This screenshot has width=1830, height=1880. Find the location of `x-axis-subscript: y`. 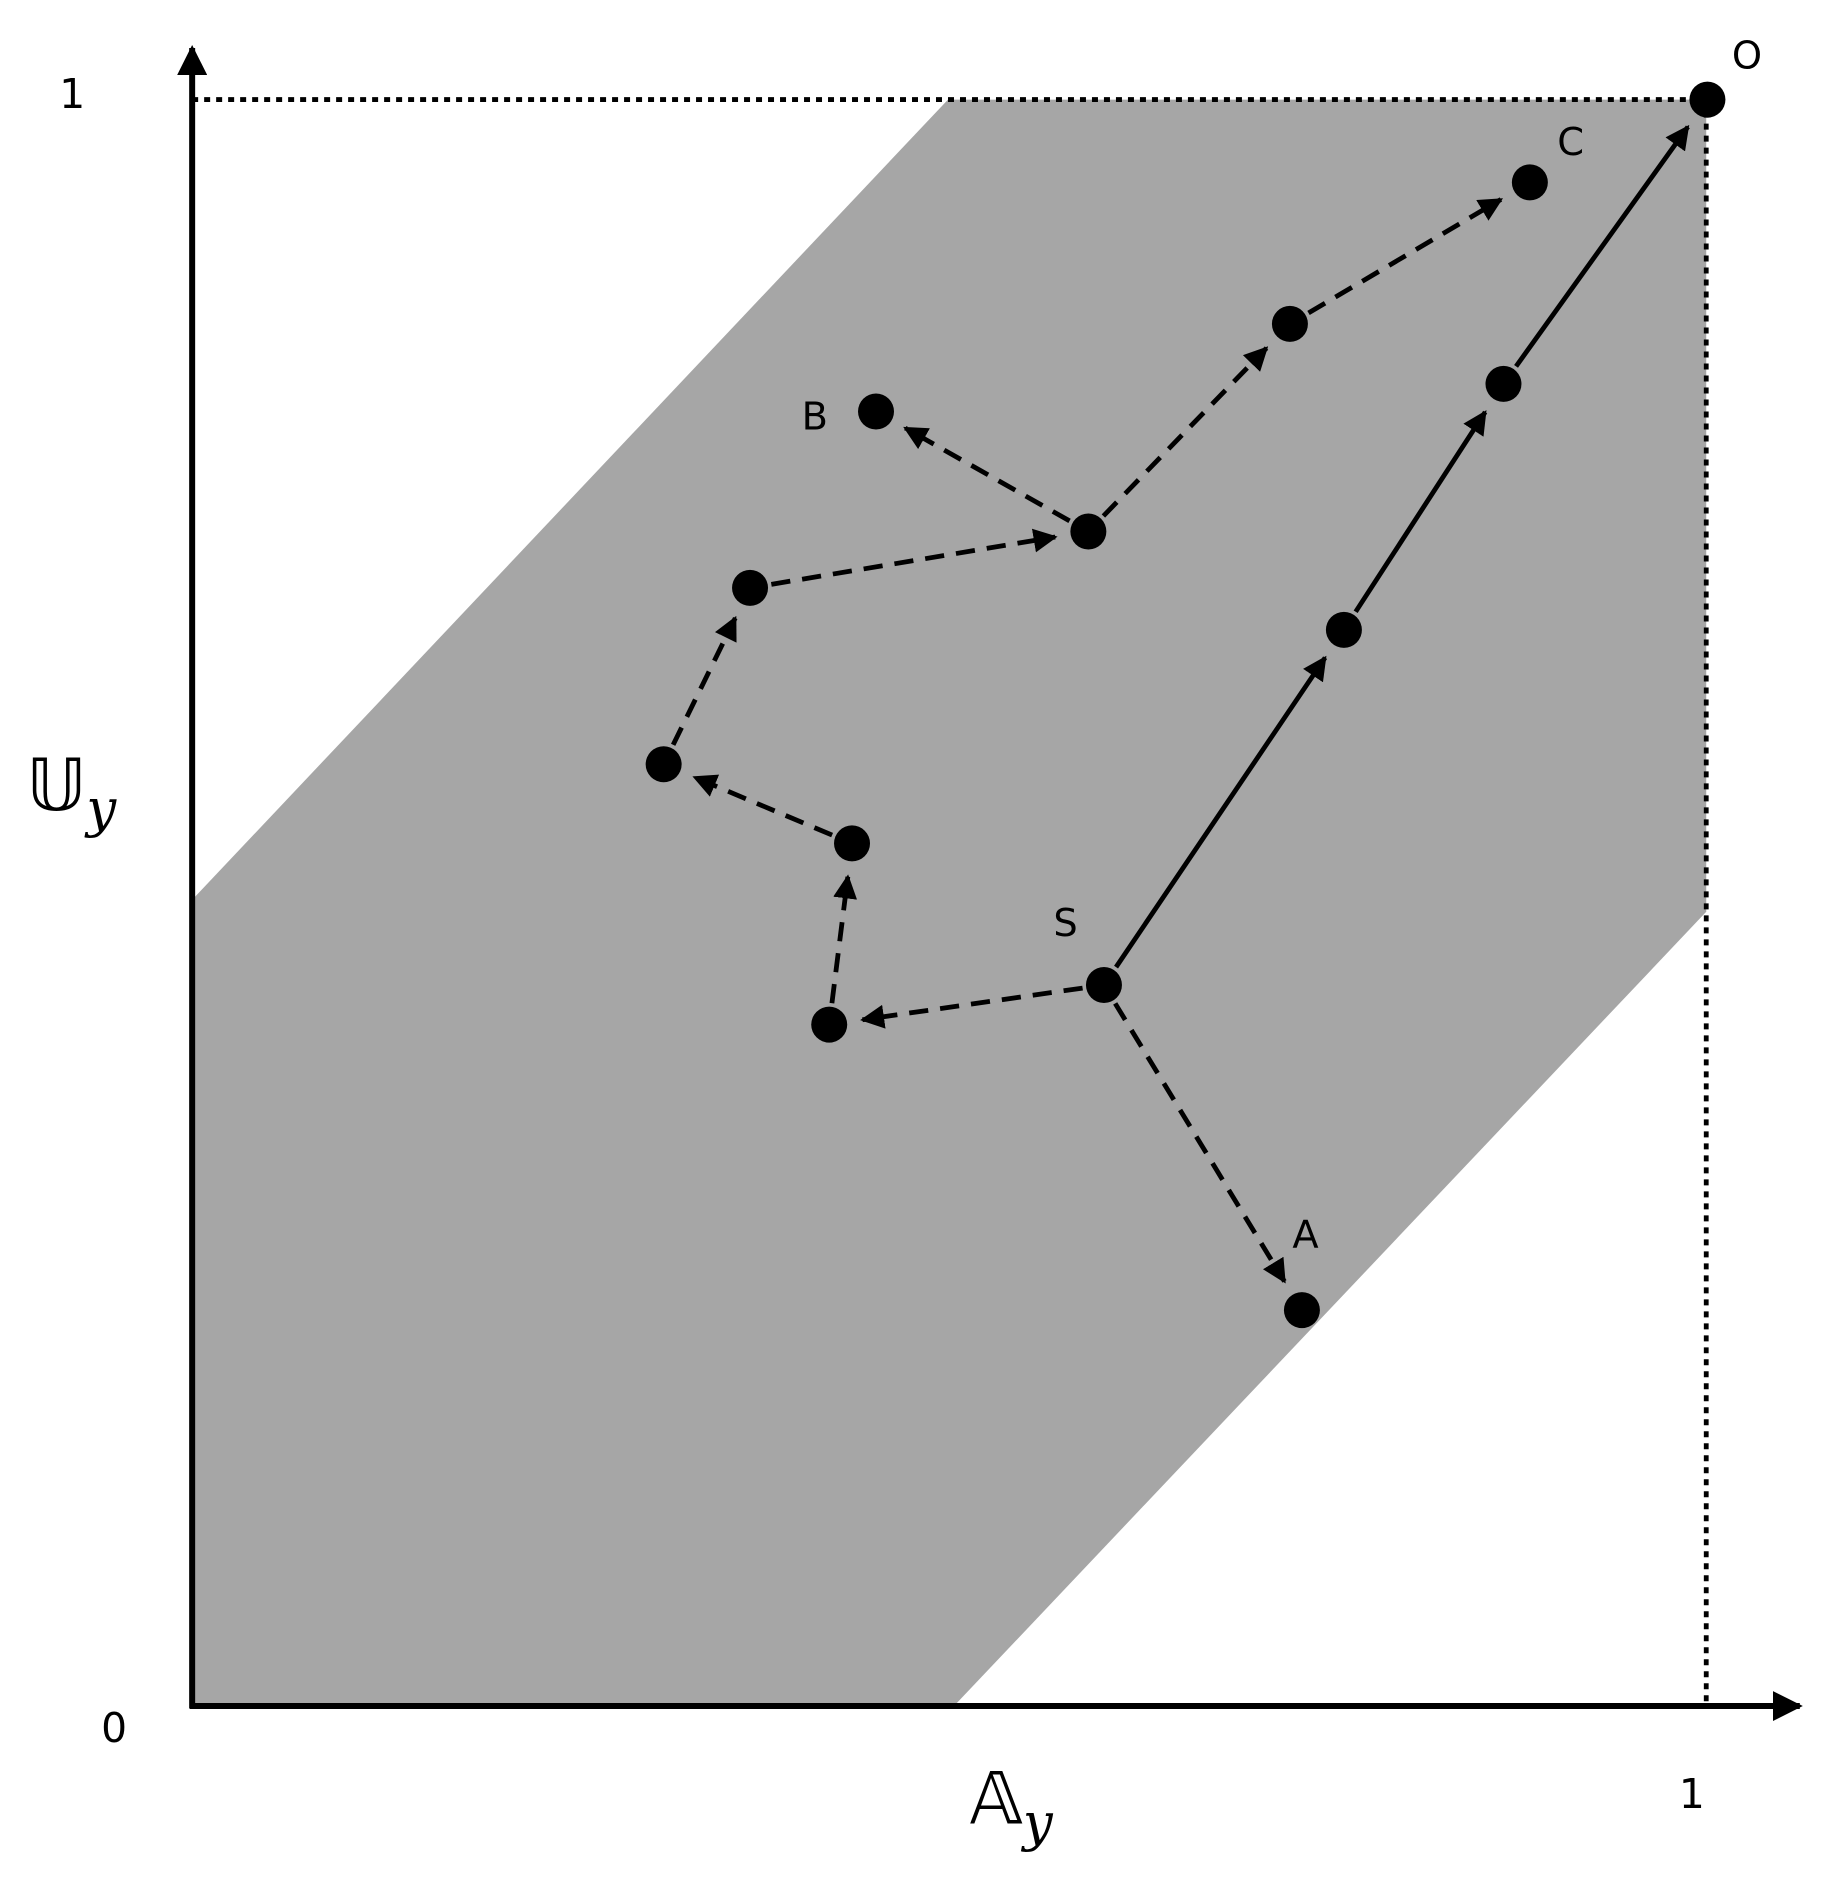

x-axis-subscript: y is located at coordinates (1037, 1822).